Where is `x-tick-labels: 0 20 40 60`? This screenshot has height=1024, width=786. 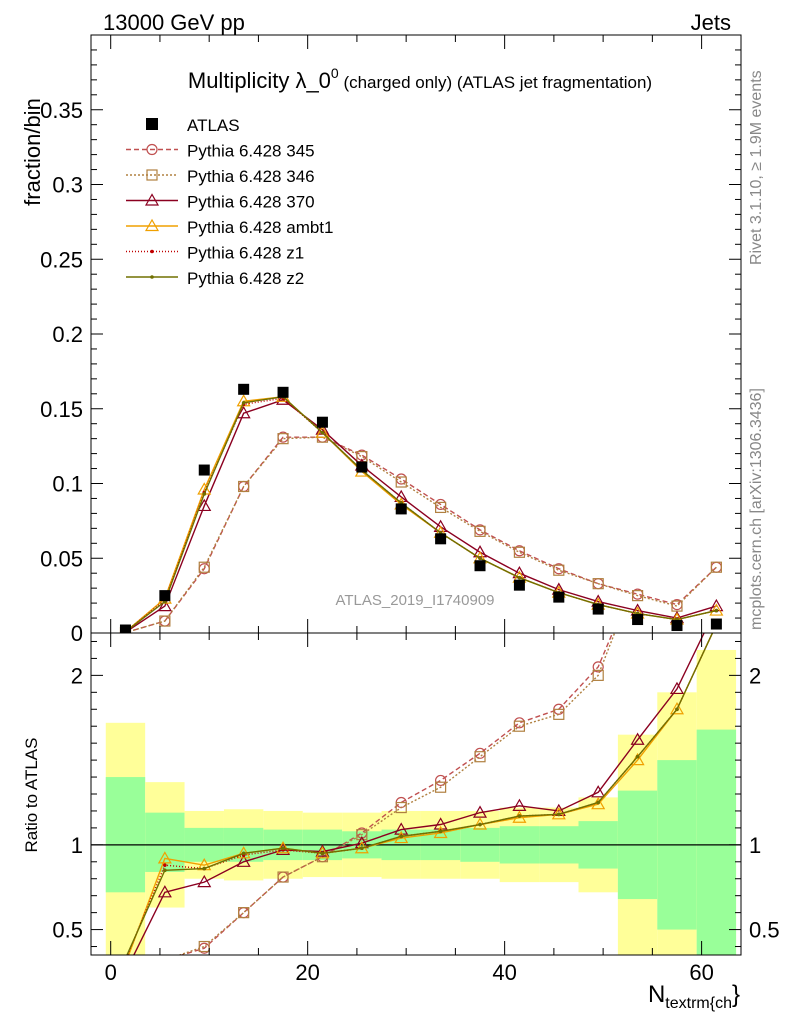
x-tick-labels: 0 20 40 60 is located at coordinates (409, 972).